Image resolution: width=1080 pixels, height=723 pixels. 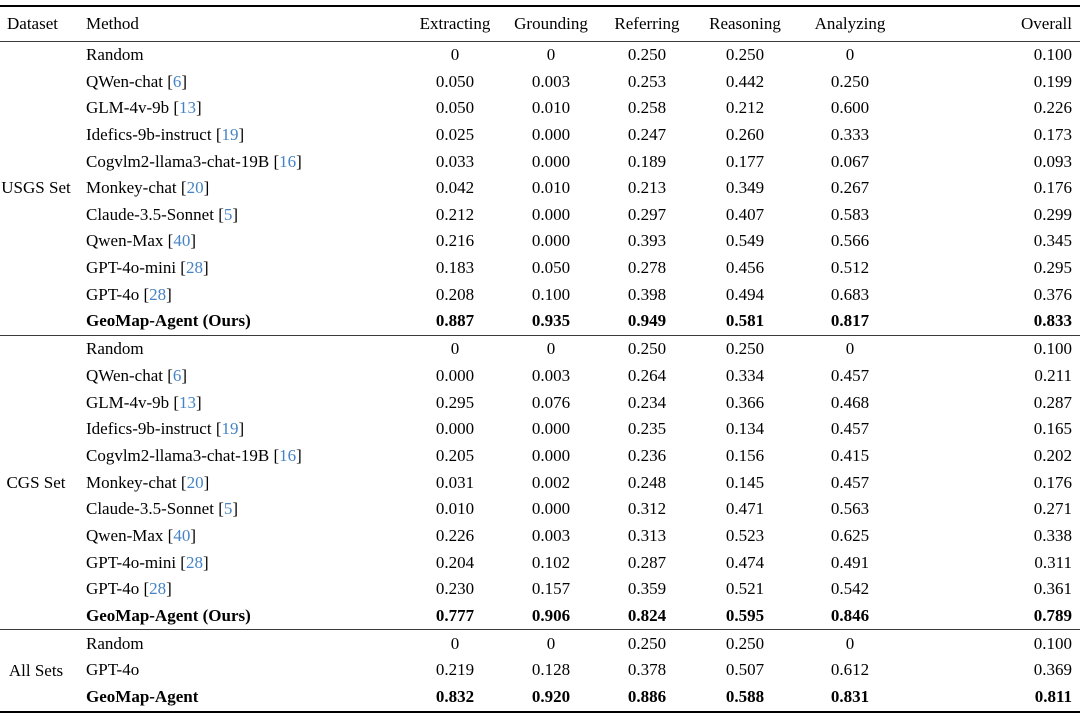 I want to click on value-cell: 0.831, so click(x=850, y=698).